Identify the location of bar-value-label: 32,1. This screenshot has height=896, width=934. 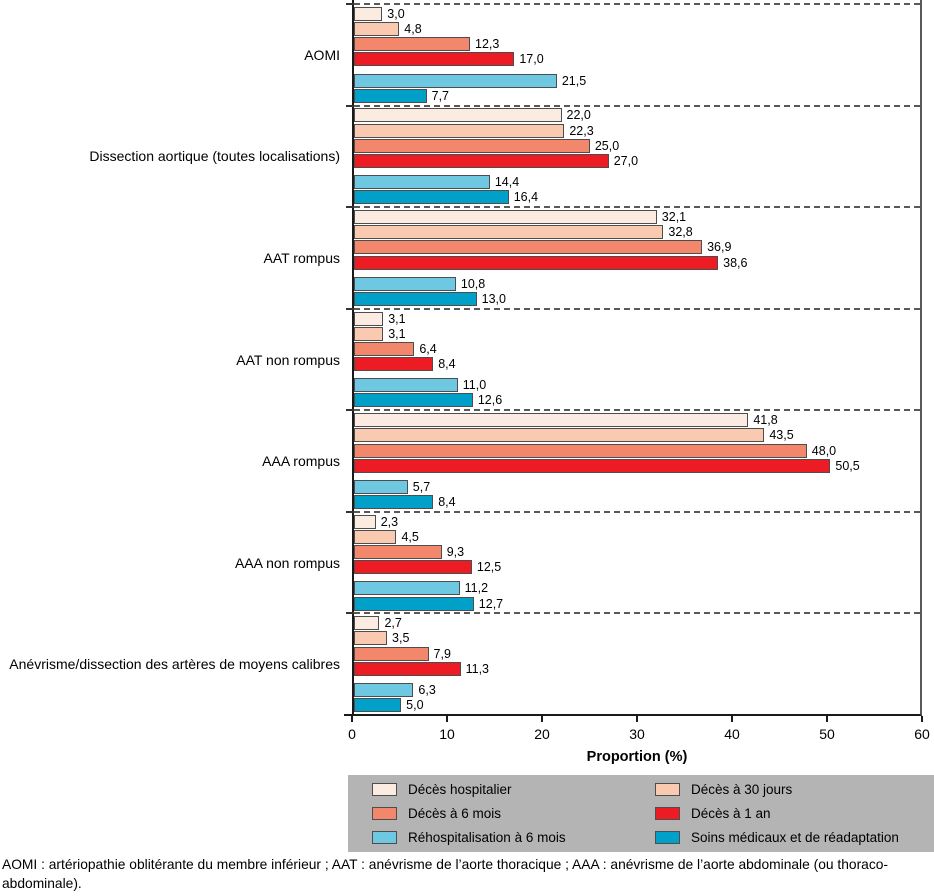
(674, 216).